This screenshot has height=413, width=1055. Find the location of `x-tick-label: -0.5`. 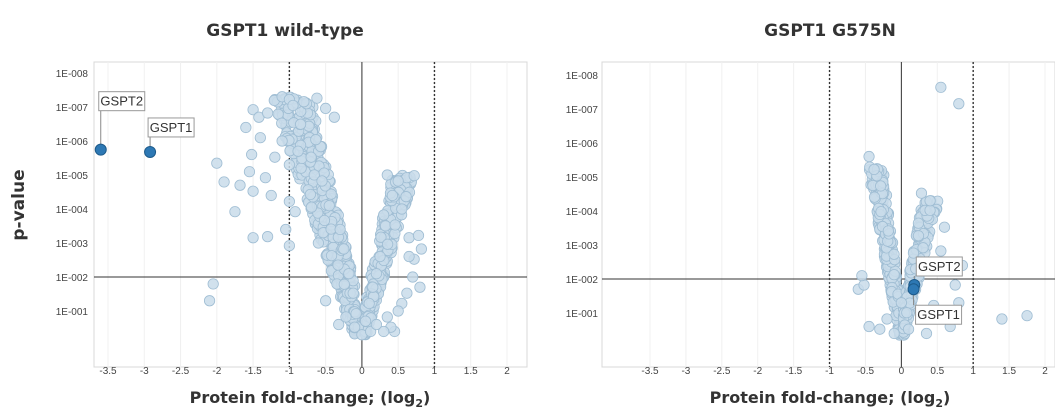

x-tick-label: -0.5 is located at coordinates (326, 371).